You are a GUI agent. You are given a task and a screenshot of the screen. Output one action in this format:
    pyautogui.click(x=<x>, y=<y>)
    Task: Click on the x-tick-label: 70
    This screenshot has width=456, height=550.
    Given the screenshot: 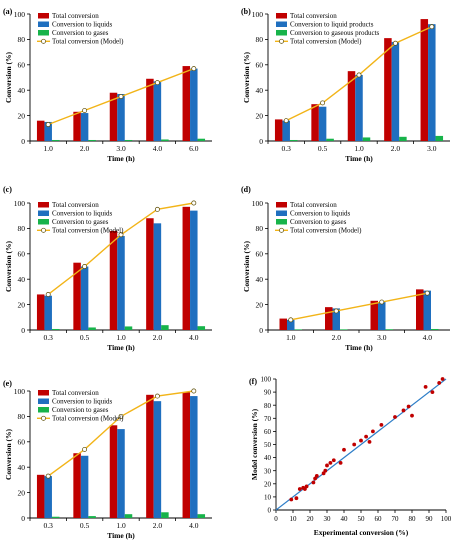 What is the action you would take?
    pyautogui.click(x=396, y=519)
    